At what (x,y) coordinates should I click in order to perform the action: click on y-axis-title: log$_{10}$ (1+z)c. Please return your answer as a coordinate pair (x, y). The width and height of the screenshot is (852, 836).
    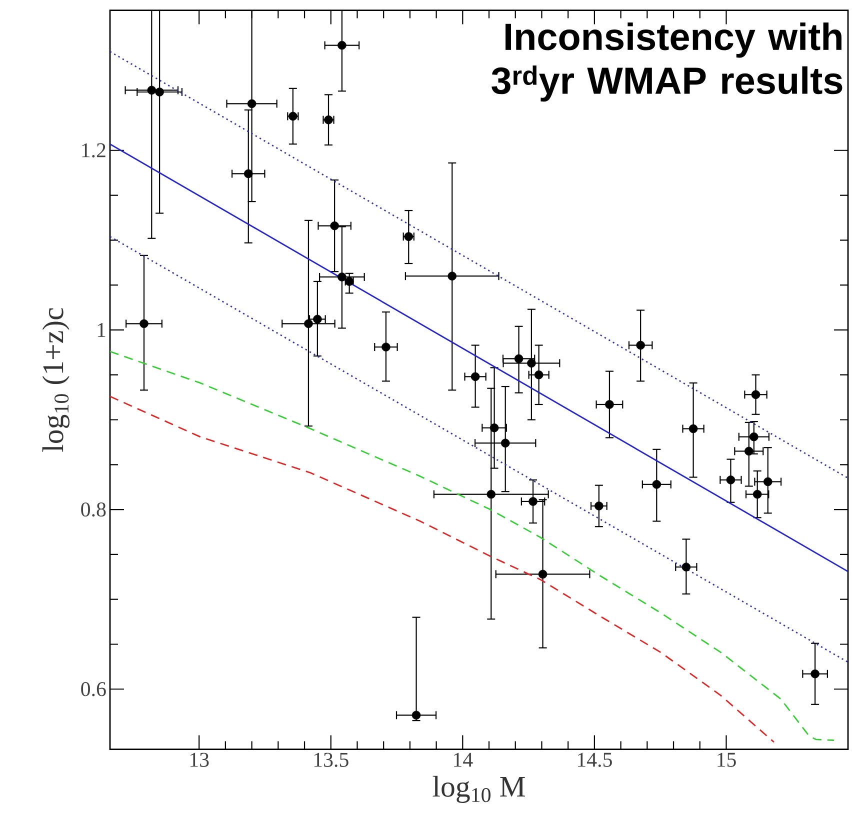
    Looking at the image, I should click on (56, 380).